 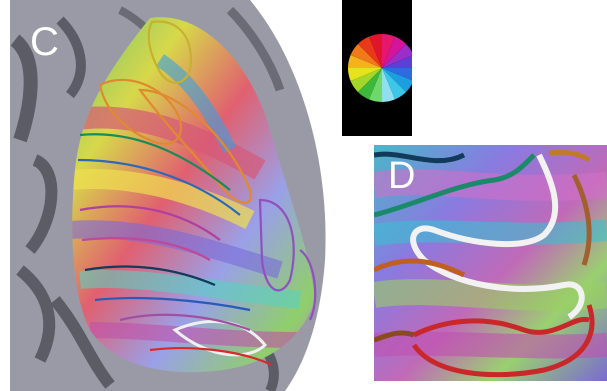 I want to click on phase-color-key, so click(x=377, y=68).